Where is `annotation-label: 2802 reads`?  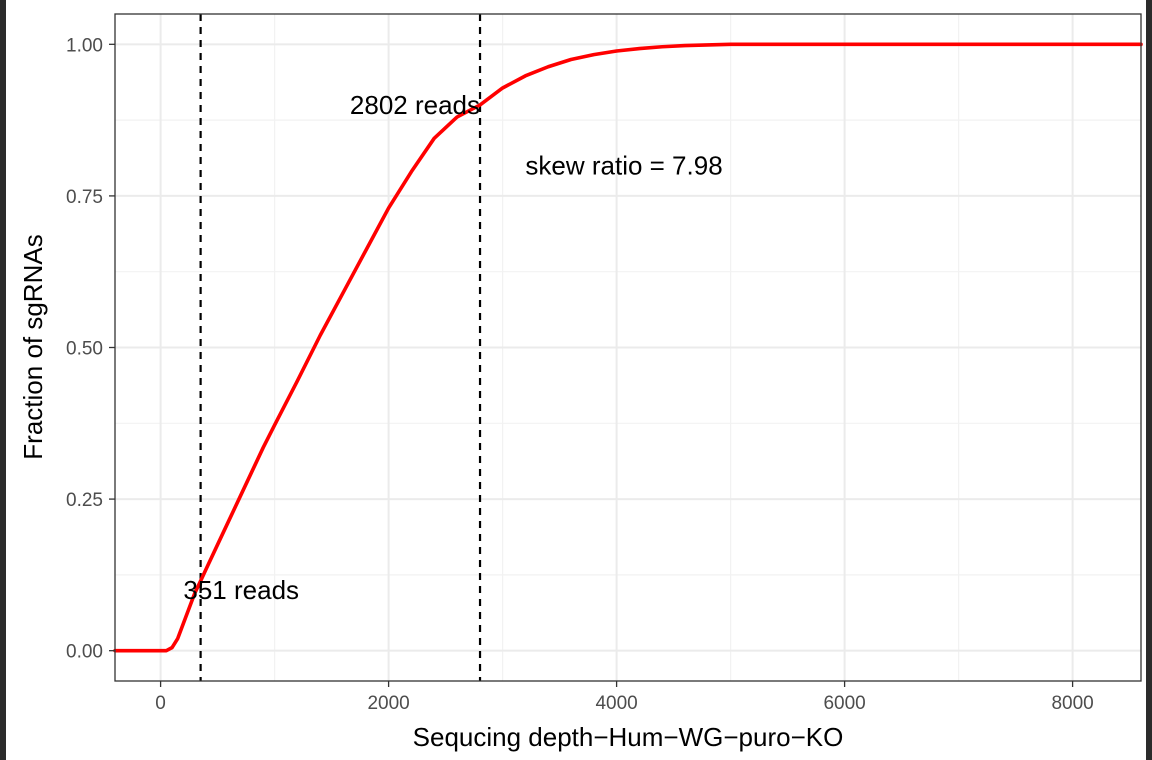
annotation-label: 2802 reads is located at coordinates (415, 105).